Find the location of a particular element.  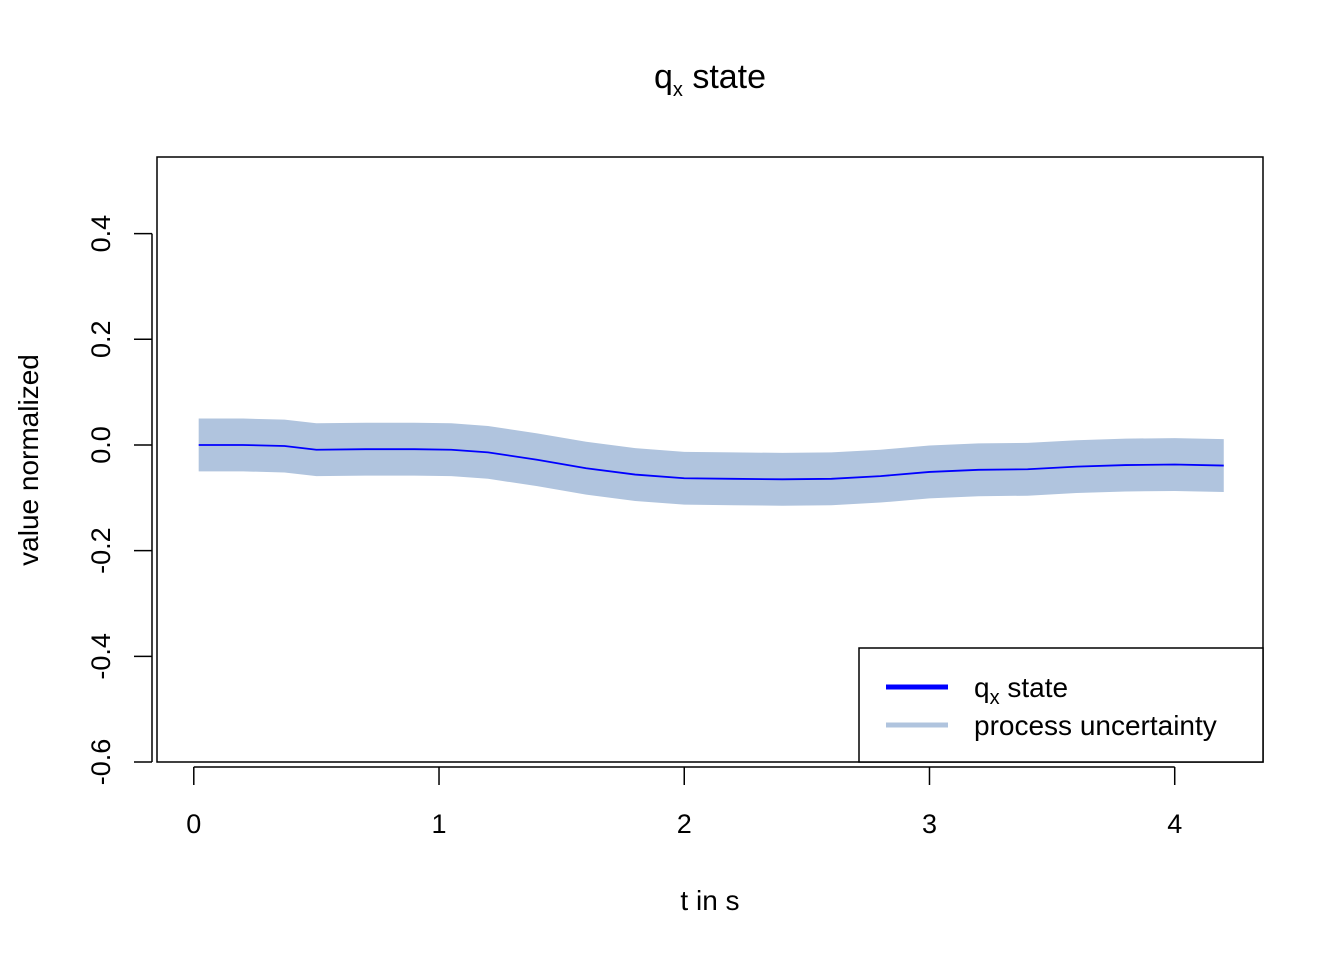

chart-title-main: q is located at coordinates (663, 77).